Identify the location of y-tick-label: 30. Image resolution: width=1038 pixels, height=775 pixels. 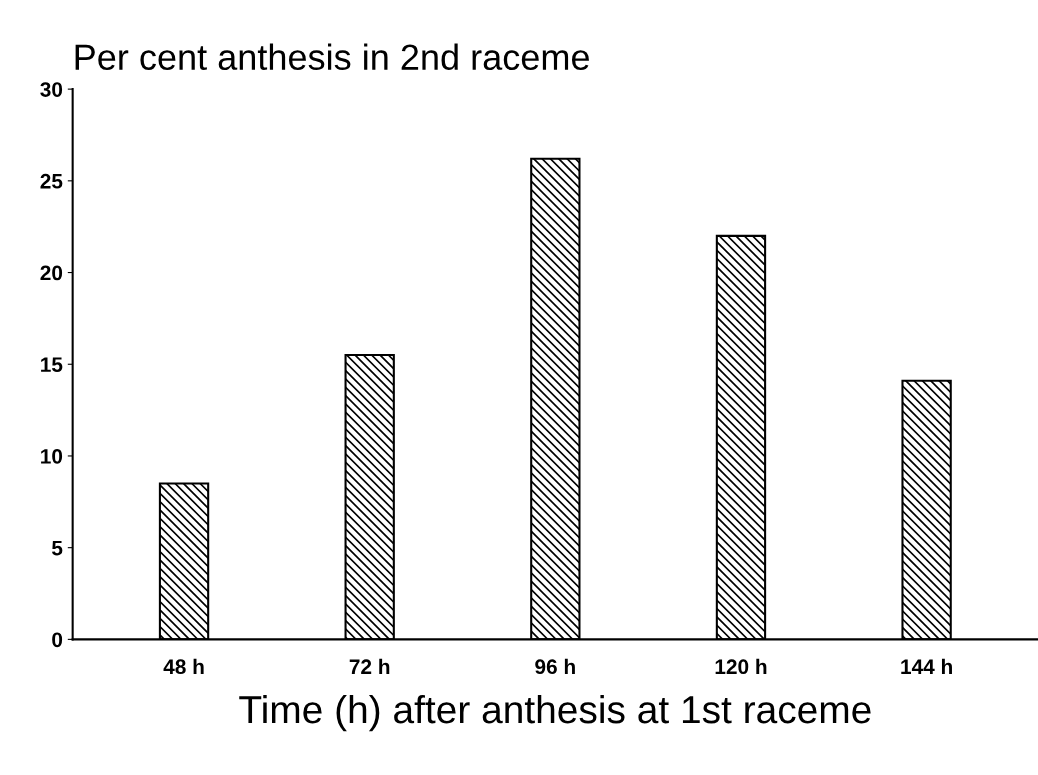
(51, 89).